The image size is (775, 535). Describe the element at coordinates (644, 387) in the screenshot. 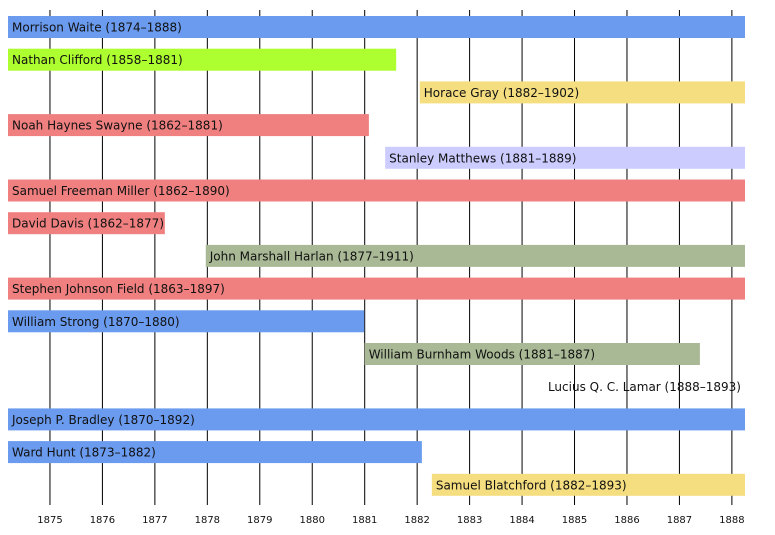

I see `bar-label: Lucius Q. C. Lamar (1888–1893)` at that location.